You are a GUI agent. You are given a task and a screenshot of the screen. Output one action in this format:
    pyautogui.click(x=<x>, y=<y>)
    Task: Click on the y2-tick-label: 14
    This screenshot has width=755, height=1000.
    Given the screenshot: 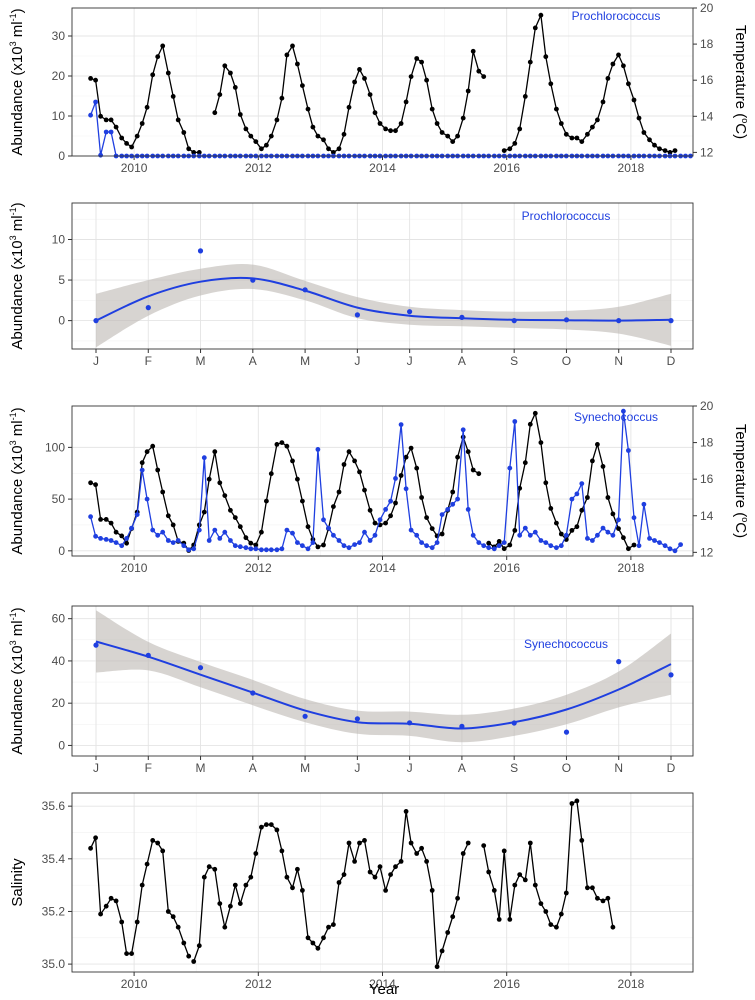 What is the action you would take?
    pyautogui.click(x=707, y=116)
    